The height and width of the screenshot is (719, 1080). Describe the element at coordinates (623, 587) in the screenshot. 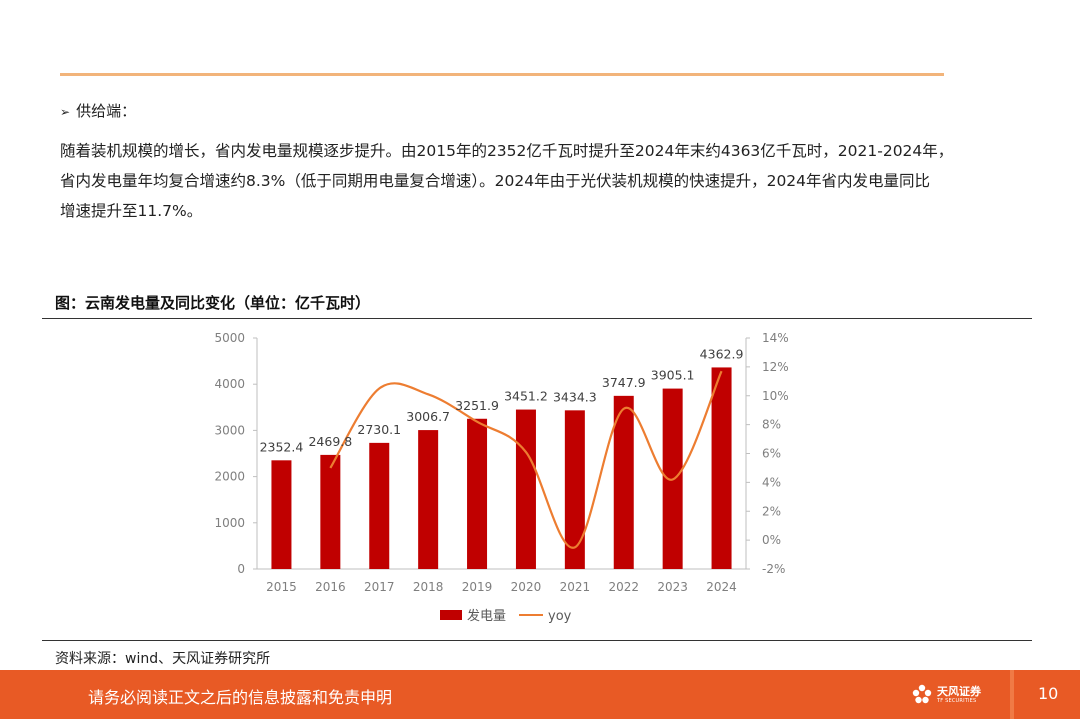

I see `x-axis-tick-label: 2022` at that location.